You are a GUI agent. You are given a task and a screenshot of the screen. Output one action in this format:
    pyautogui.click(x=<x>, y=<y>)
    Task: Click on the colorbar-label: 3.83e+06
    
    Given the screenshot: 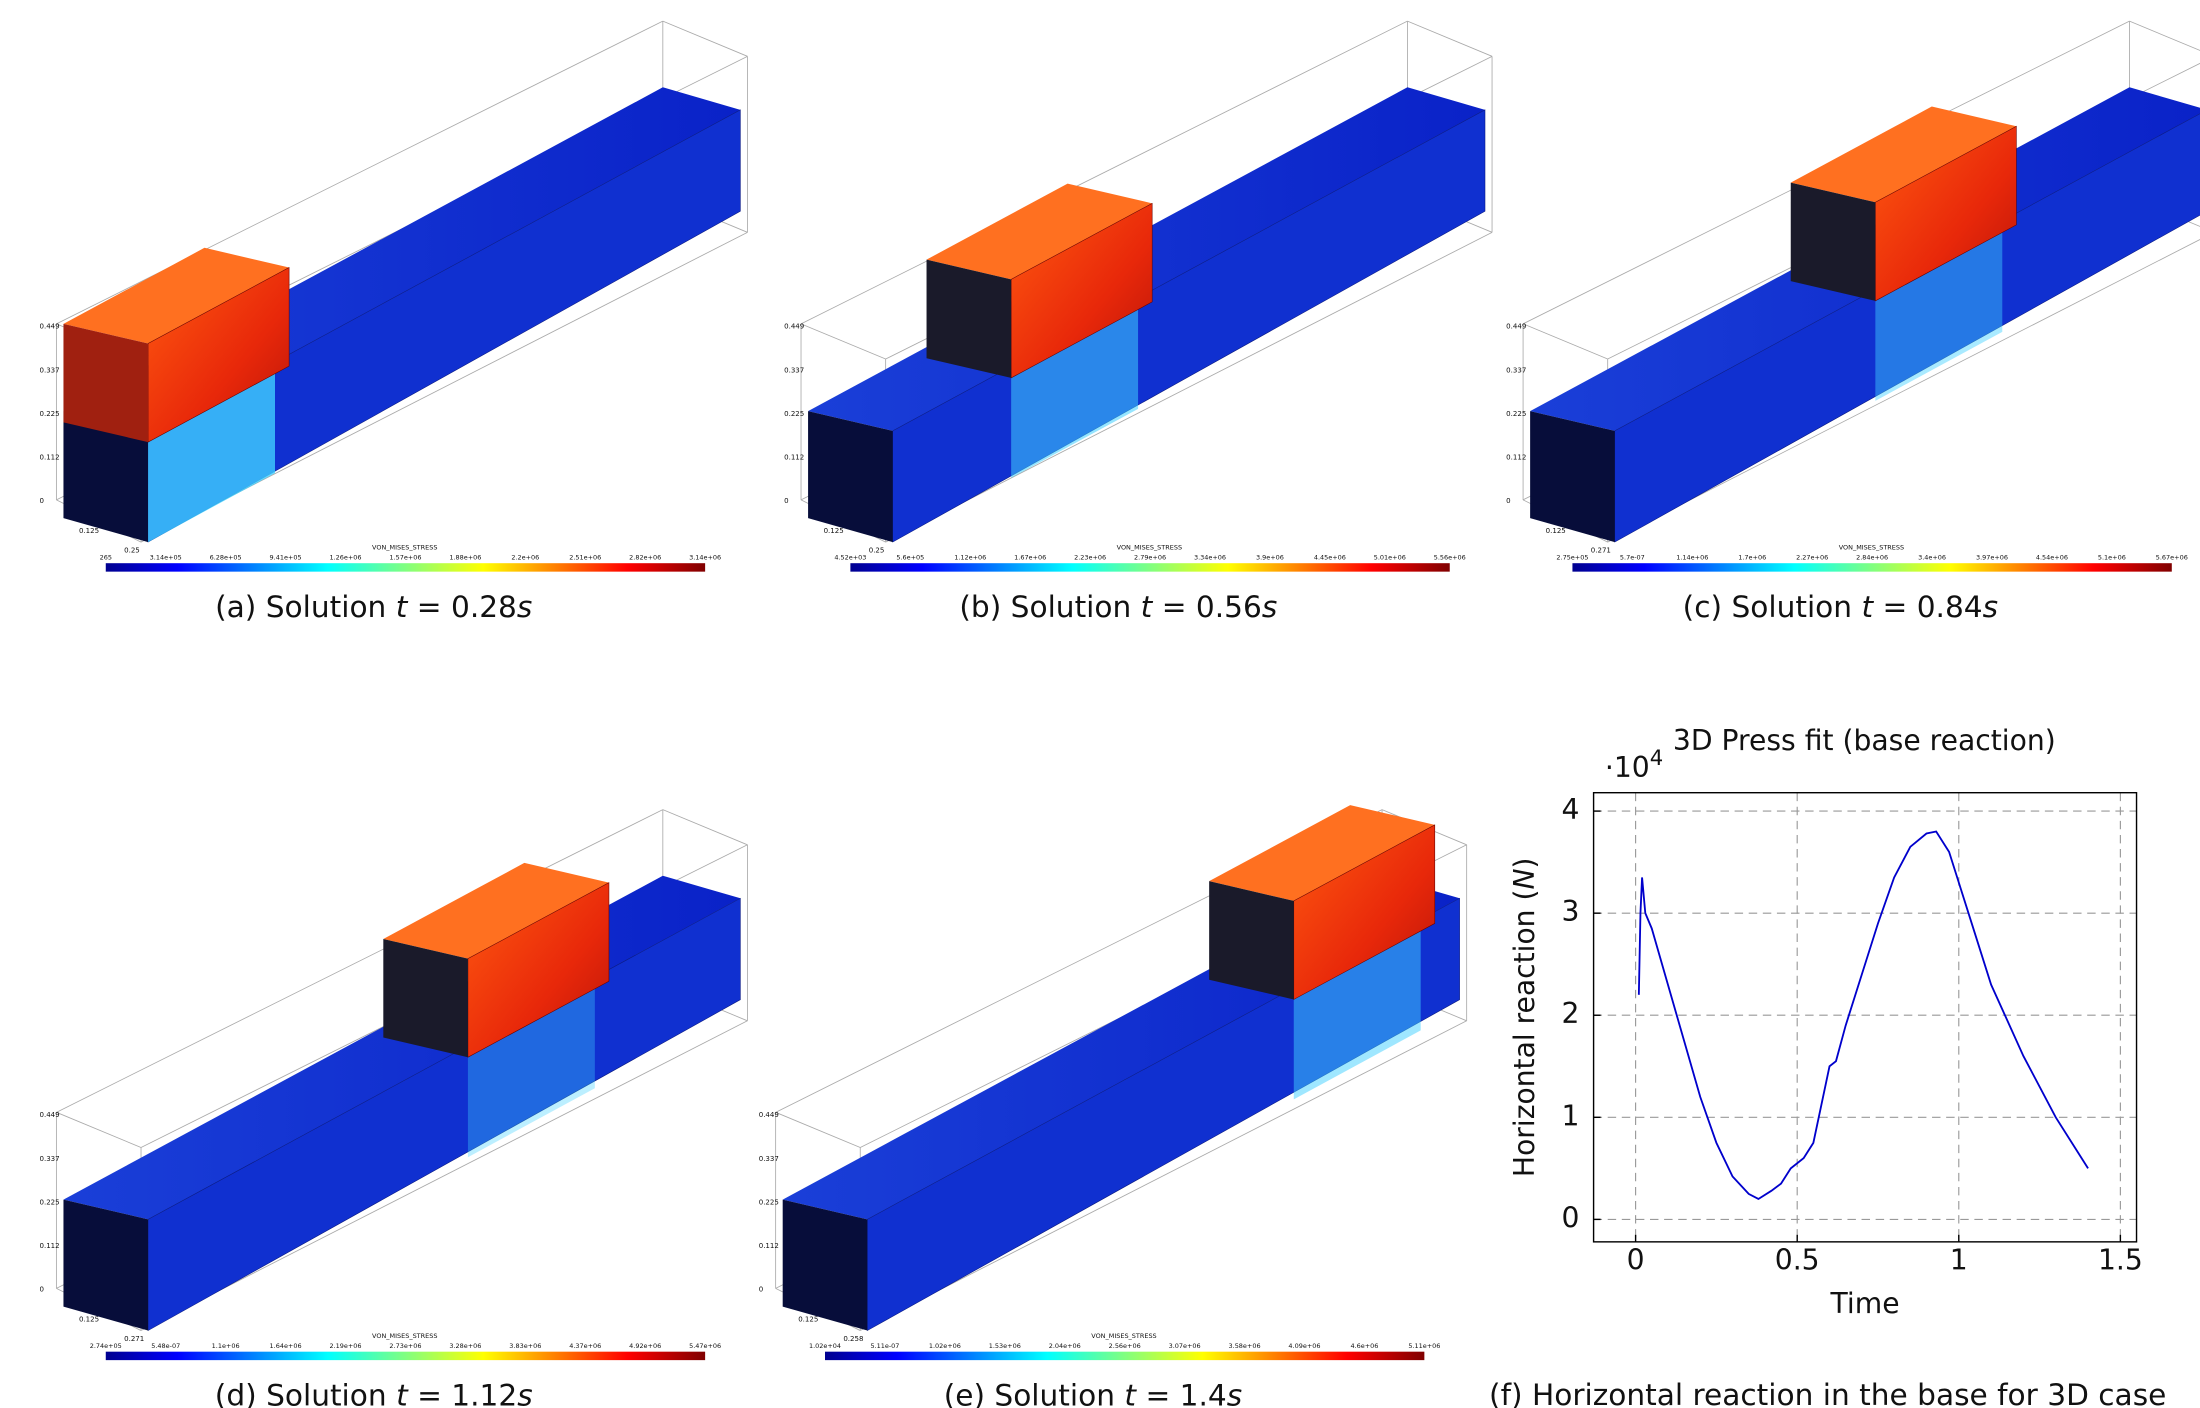 What is the action you would take?
    pyautogui.click(x=525, y=1346)
    